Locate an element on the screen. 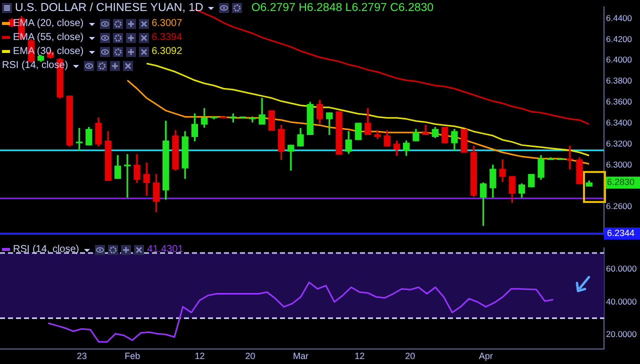  text: 6.2830 is located at coordinates (621, 182).